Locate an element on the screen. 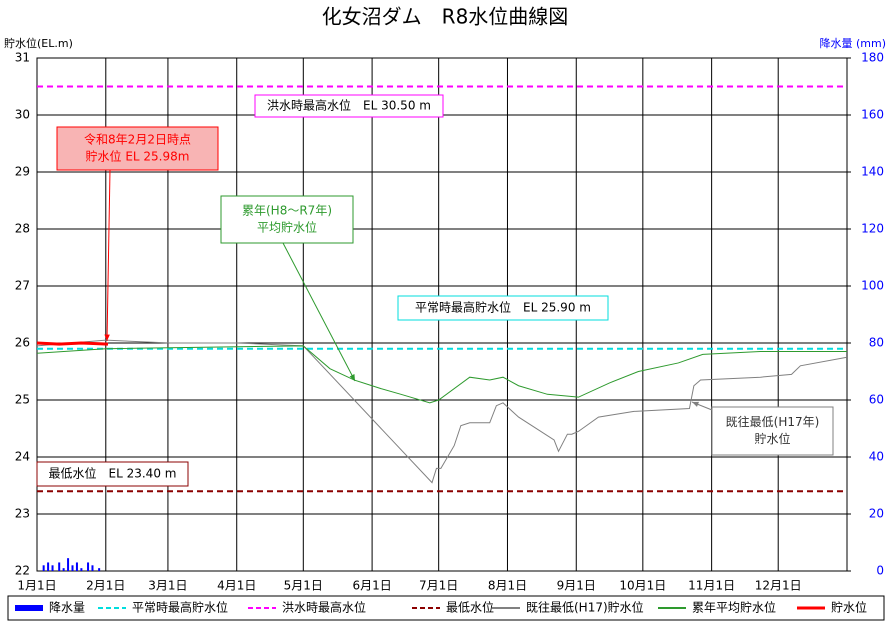  legend-label: 貯水位 is located at coordinates (849, 607).